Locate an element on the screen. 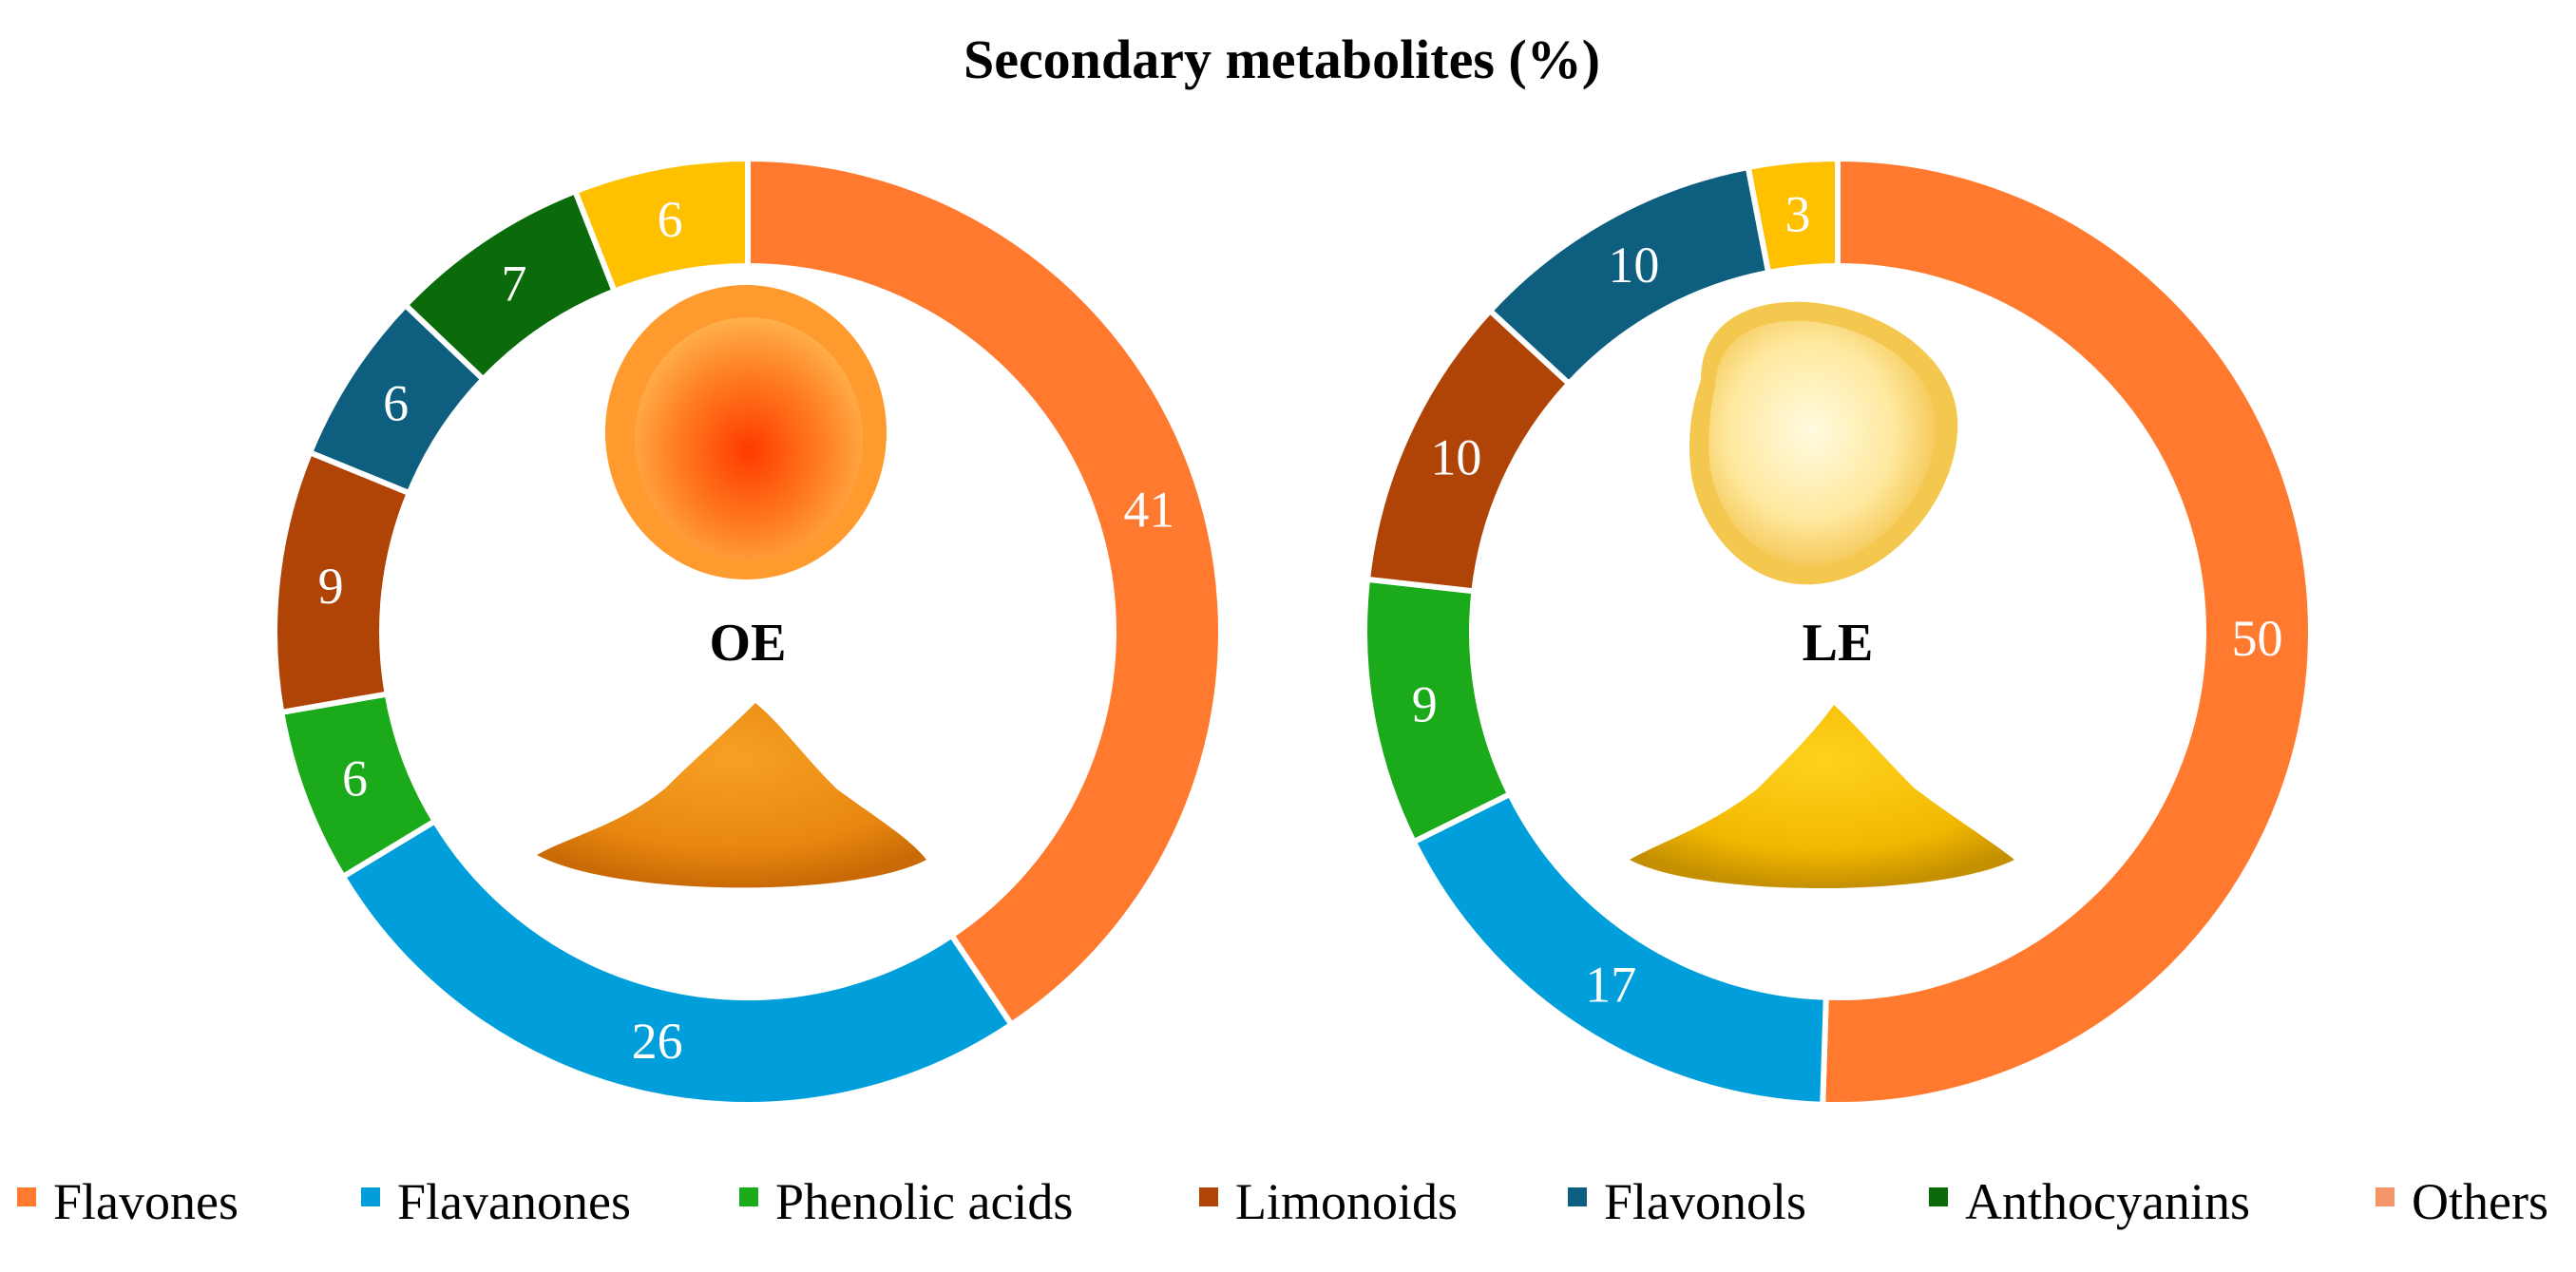 This screenshot has height=1272, width=2576. center-label-oe: OE is located at coordinates (748, 643).